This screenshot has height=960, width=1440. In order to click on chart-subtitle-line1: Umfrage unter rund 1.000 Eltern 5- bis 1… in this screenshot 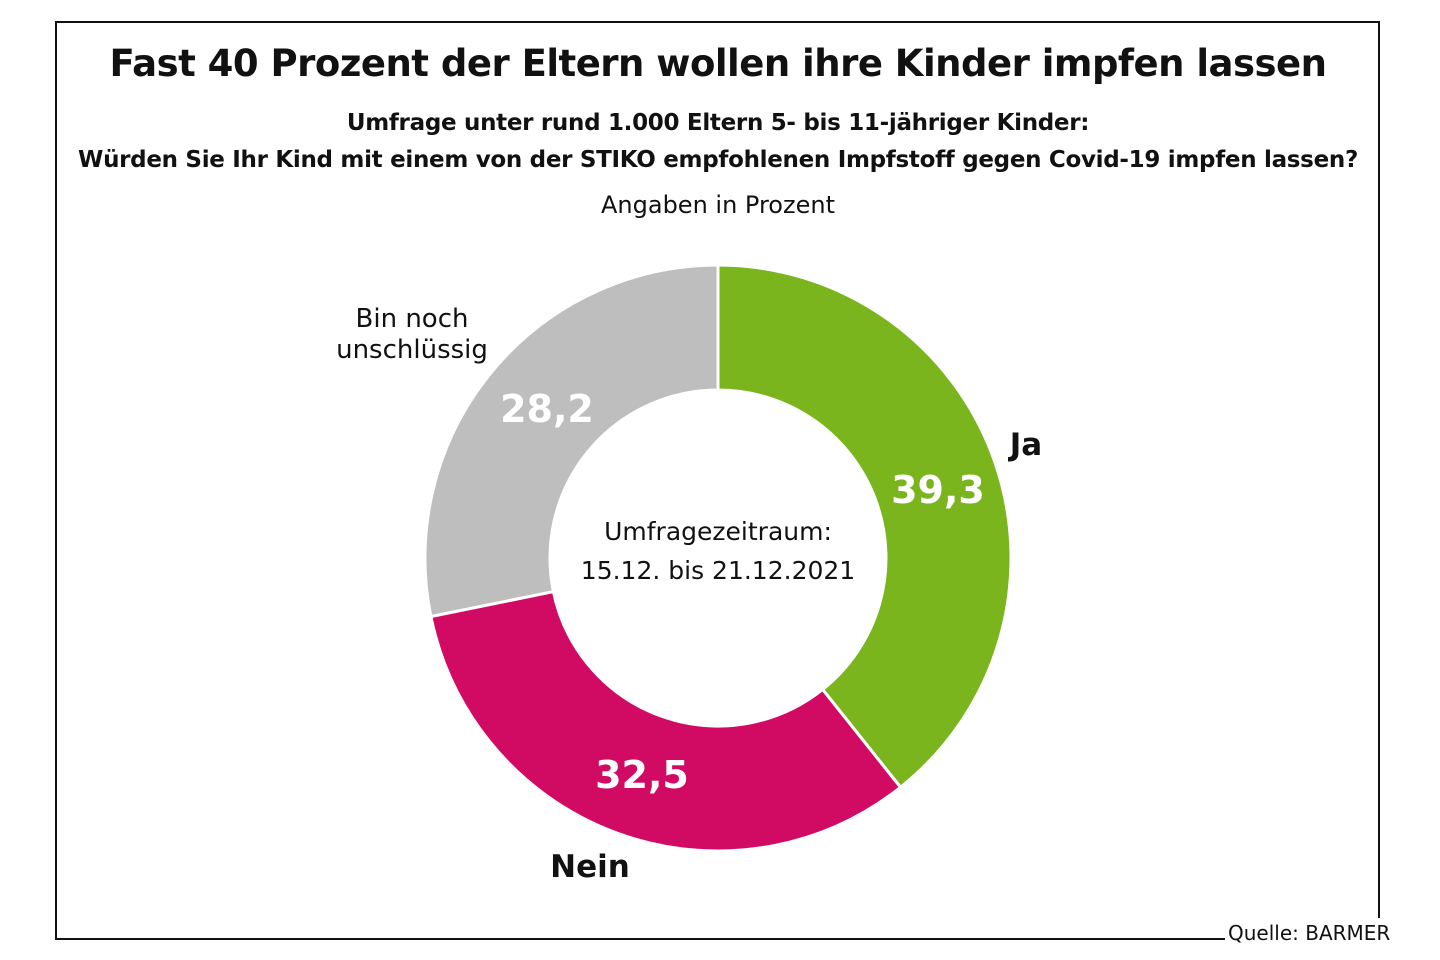, I will do `click(718, 123)`.